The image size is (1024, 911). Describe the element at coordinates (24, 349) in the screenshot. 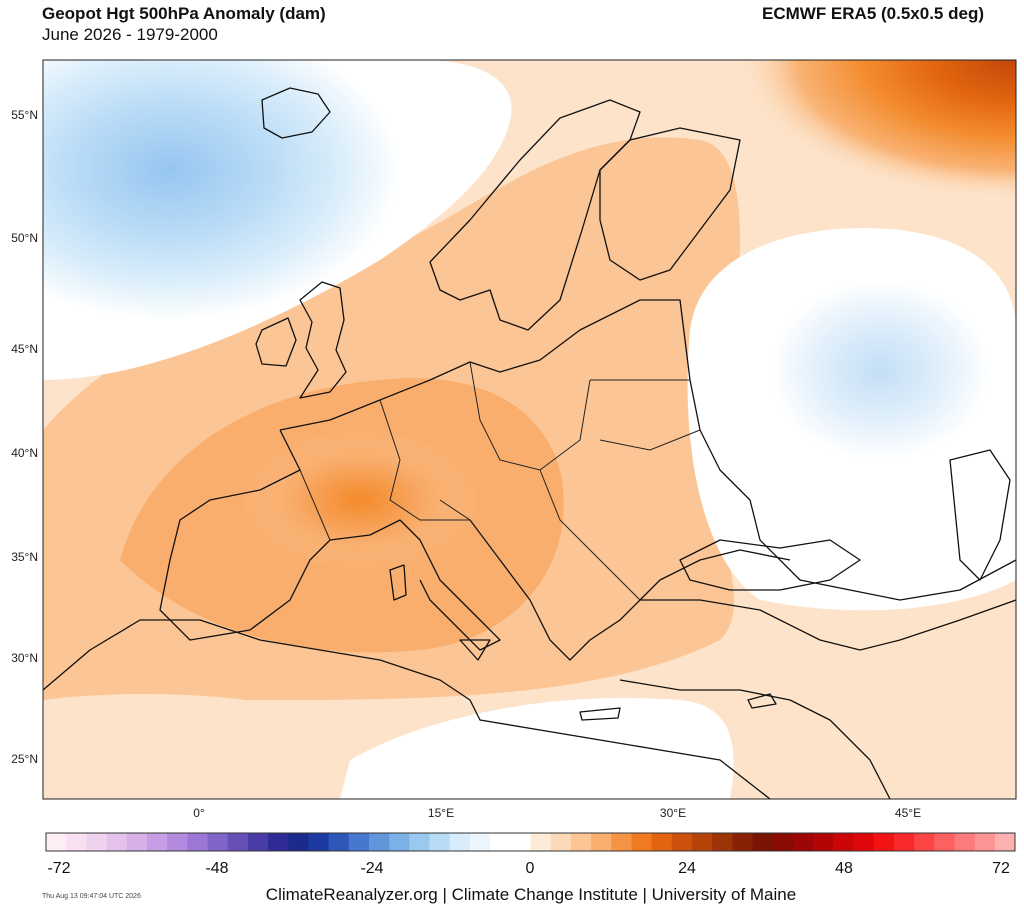

I see `lat-label-45: 45°N` at that location.